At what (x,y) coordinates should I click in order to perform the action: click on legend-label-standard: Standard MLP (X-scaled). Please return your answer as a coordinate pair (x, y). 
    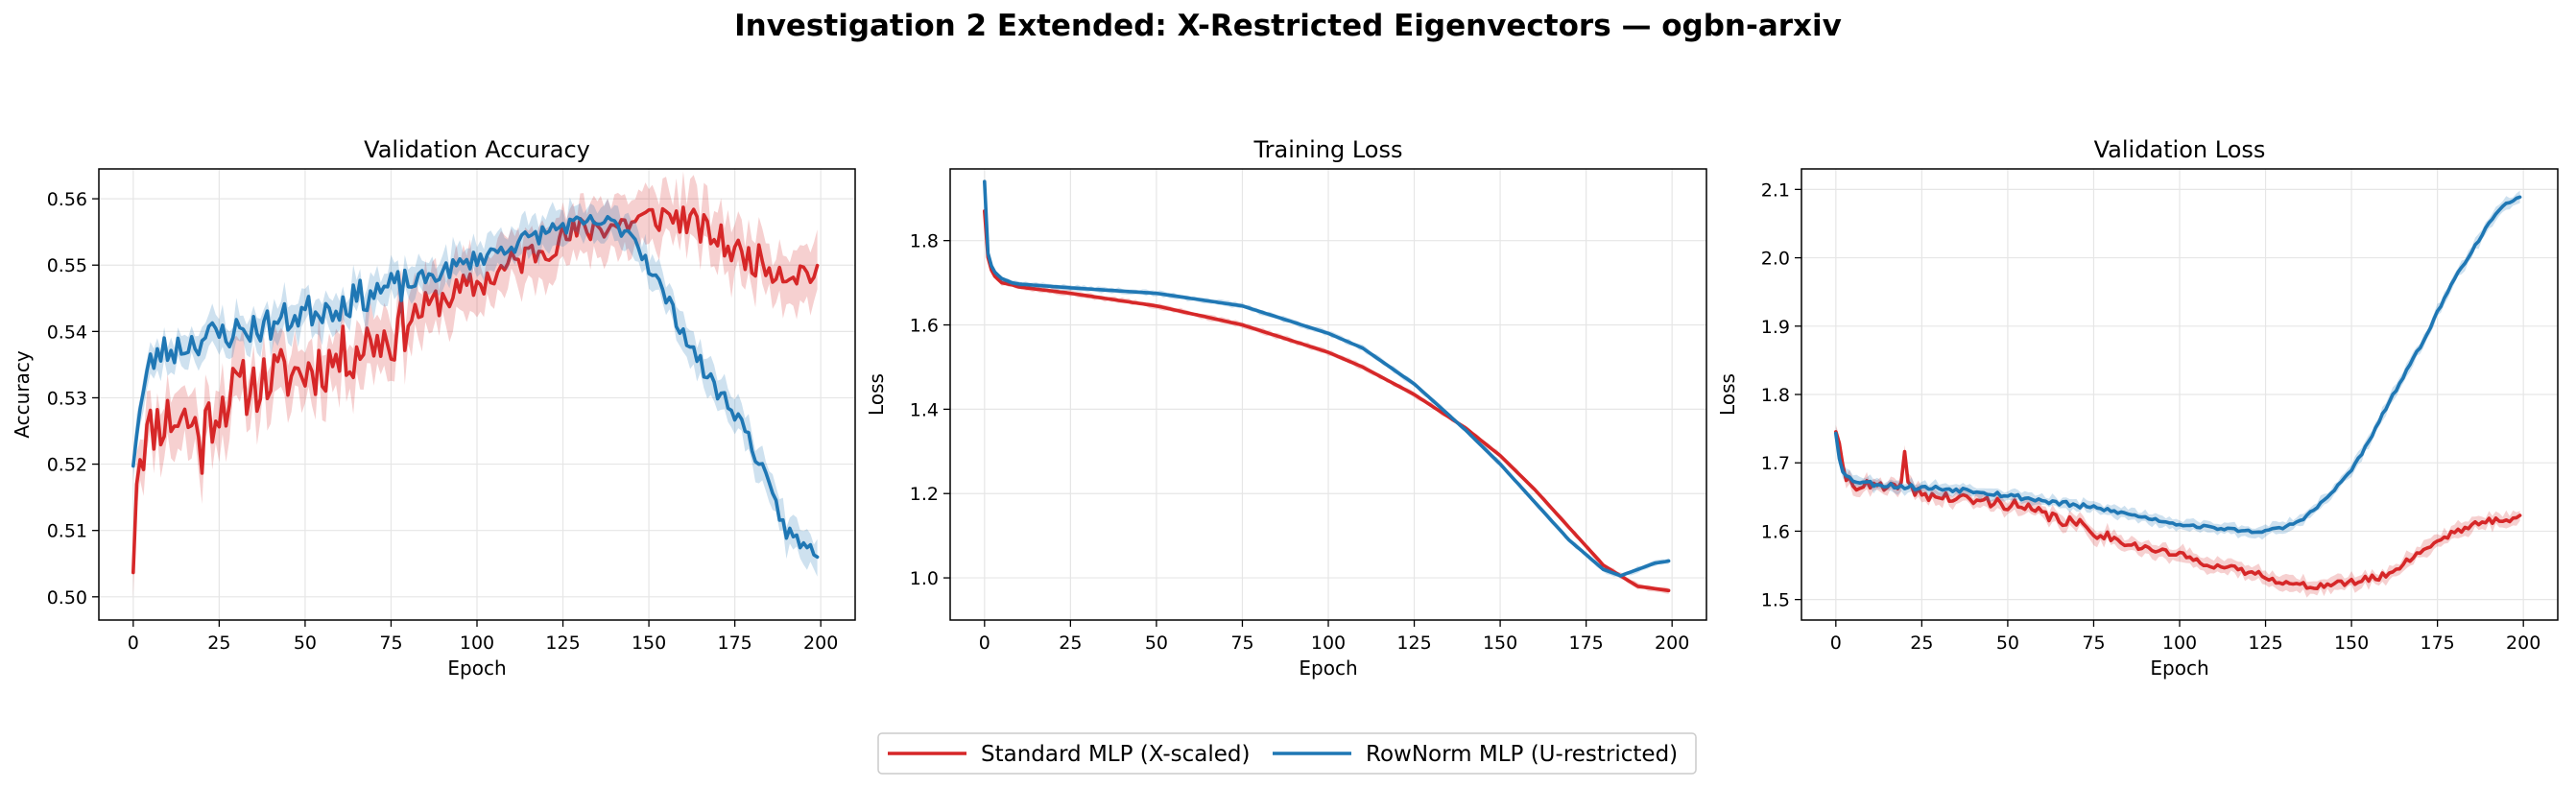
    Looking at the image, I should click on (1116, 754).